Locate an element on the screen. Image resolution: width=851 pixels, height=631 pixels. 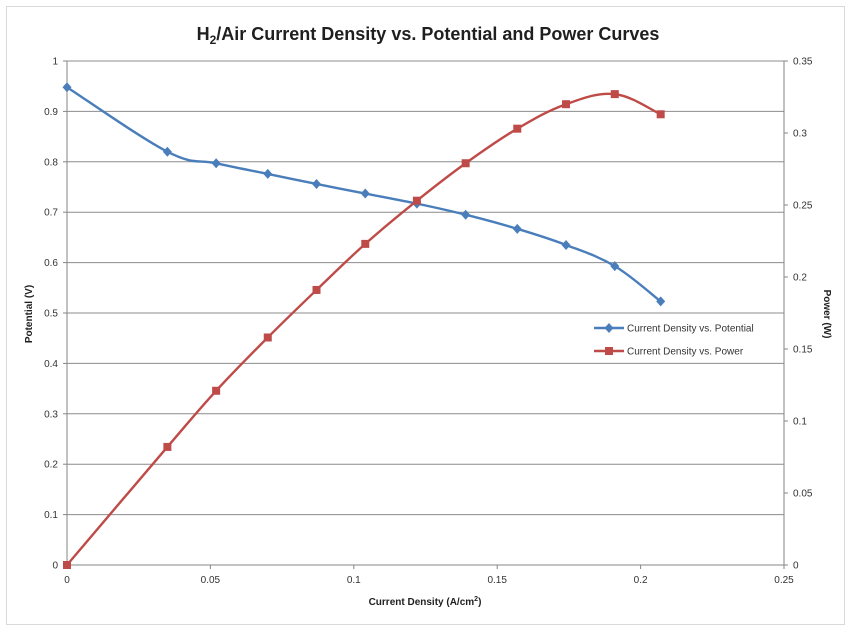
left-tick-label: 0.1 is located at coordinates (51, 515).